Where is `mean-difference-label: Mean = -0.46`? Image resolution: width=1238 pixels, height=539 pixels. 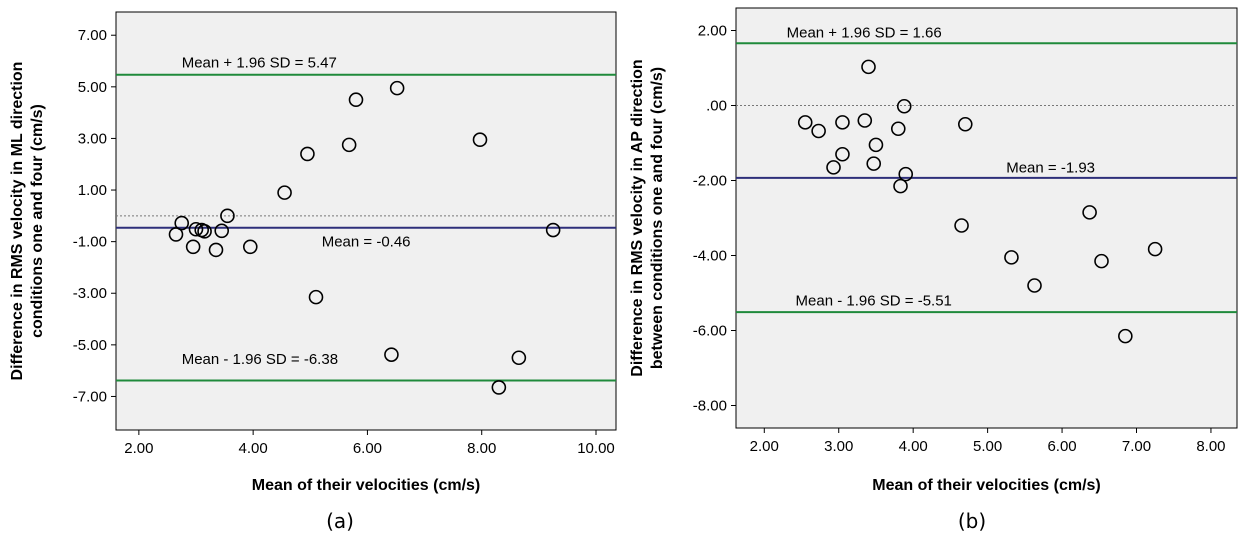
mean-difference-label: Mean = -0.46 is located at coordinates (366, 242).